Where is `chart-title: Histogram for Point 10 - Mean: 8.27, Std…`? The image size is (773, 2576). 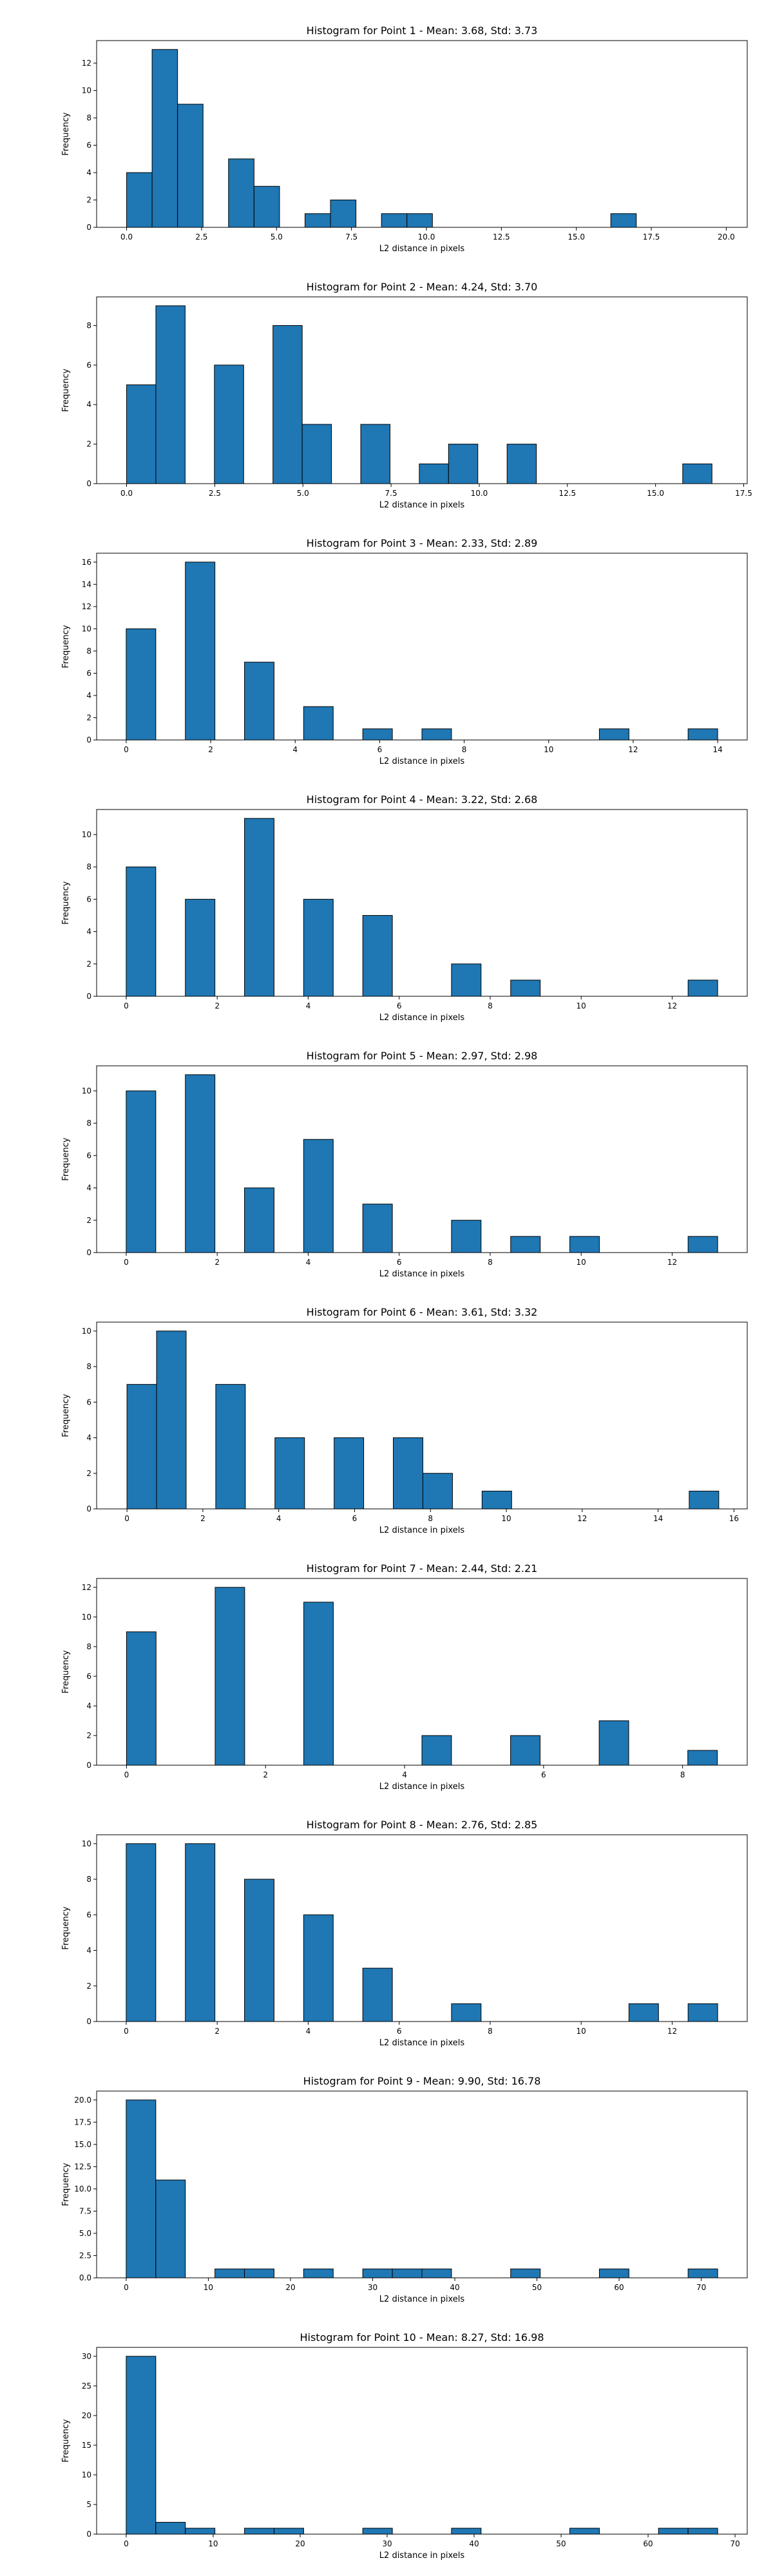
chart-title: Histogram for Point 10 - Mean: 8.27, Std… is located at coordinates (422, 2337).